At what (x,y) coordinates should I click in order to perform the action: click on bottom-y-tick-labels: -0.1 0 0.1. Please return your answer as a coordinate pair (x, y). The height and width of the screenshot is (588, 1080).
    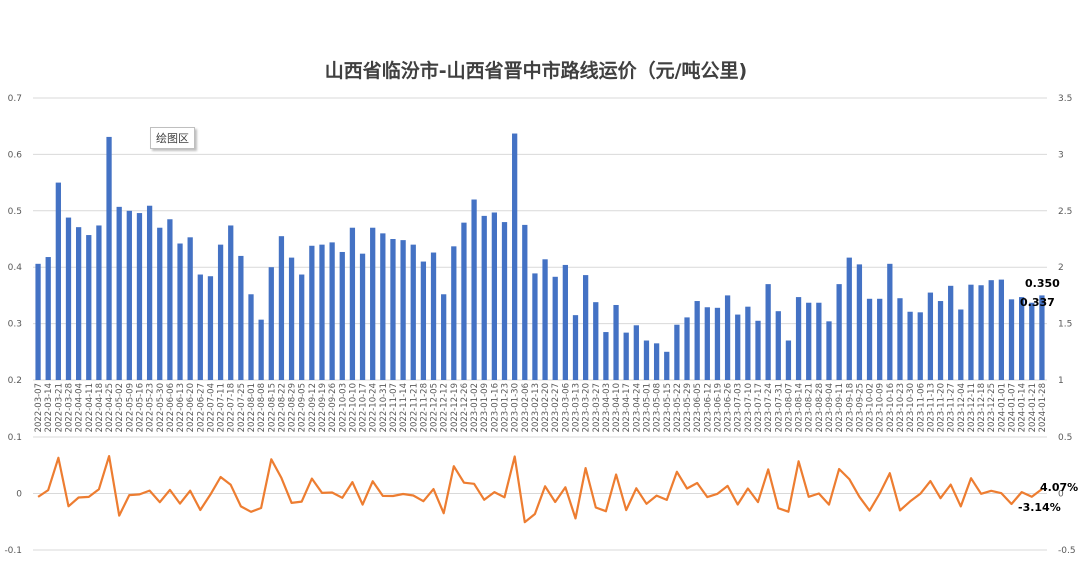
    Looking at the image, I should click on (13, 494).